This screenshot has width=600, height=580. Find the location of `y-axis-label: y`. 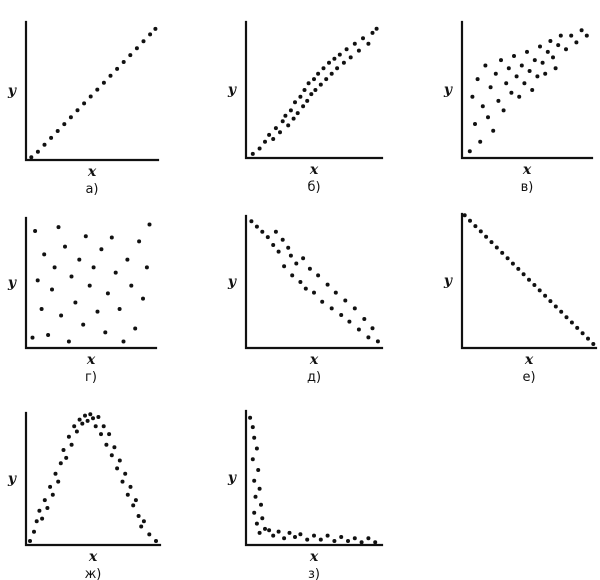

y-axis-label: y is located at coordinates (232, 282).